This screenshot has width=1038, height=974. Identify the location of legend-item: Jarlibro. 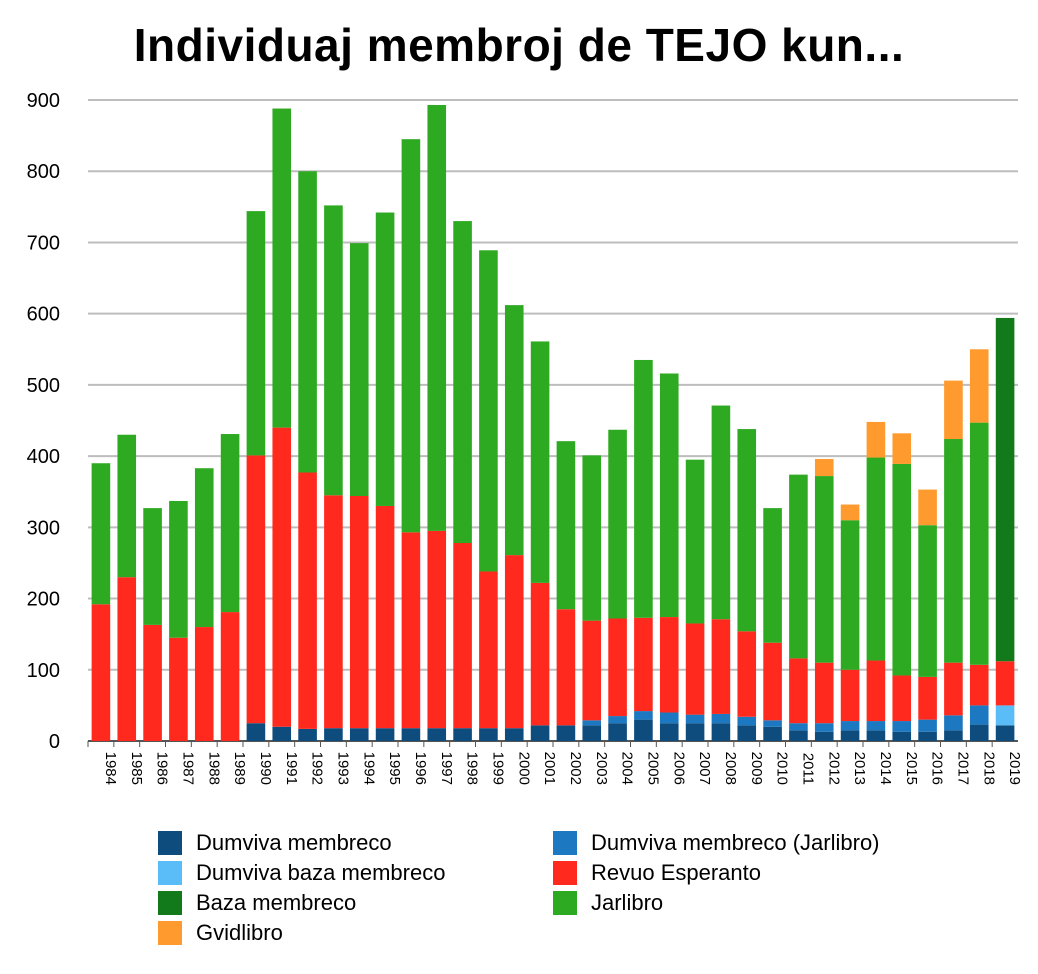
(608, 903).